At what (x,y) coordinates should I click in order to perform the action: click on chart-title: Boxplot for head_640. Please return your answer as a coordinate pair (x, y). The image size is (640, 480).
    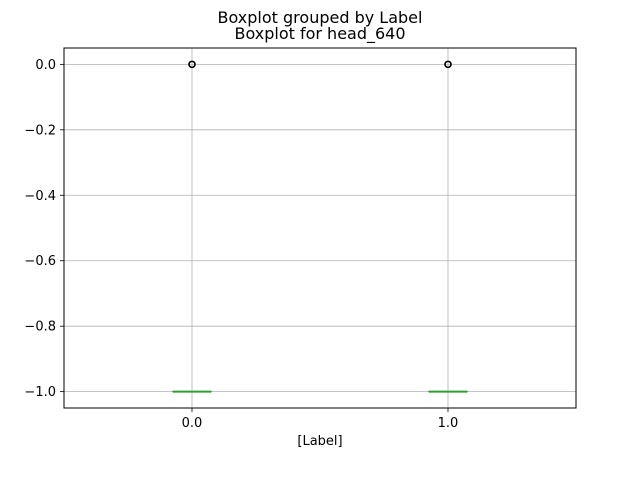
    Looking at the image, I should click on (320, 33).